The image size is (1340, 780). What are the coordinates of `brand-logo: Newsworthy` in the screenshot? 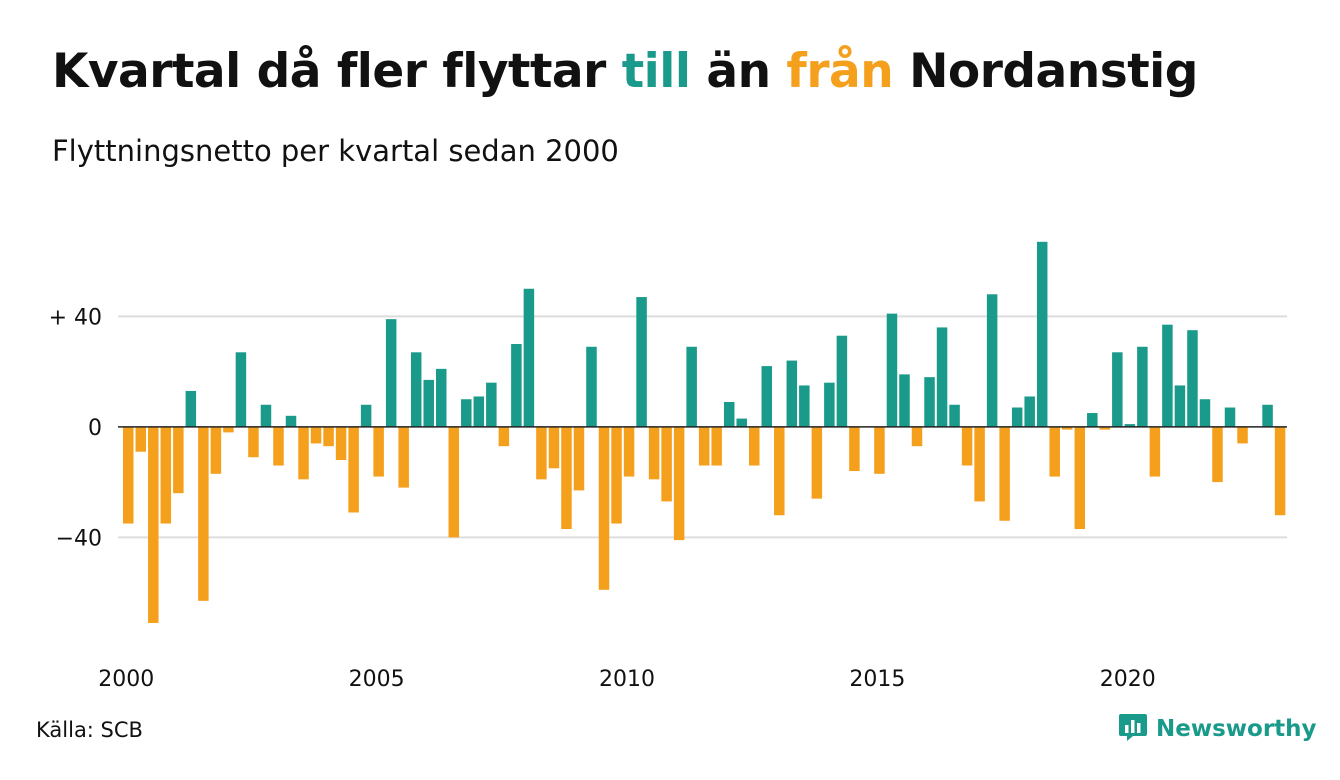 It's located at (1217, 729).